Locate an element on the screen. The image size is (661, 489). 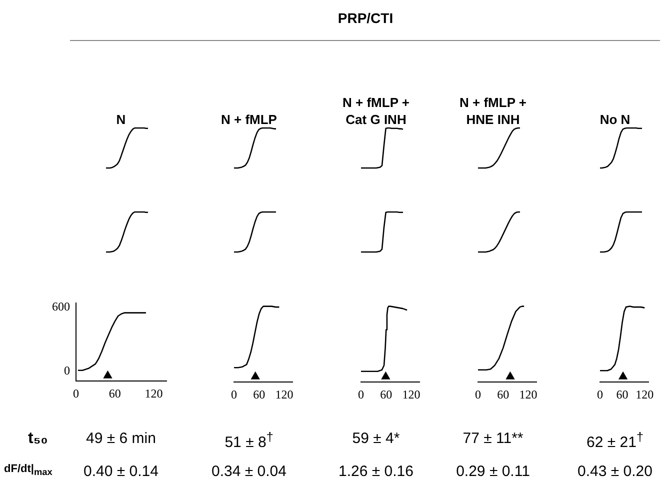
text: 0.34 ± 0.04 is located at coordinates (249, 471).